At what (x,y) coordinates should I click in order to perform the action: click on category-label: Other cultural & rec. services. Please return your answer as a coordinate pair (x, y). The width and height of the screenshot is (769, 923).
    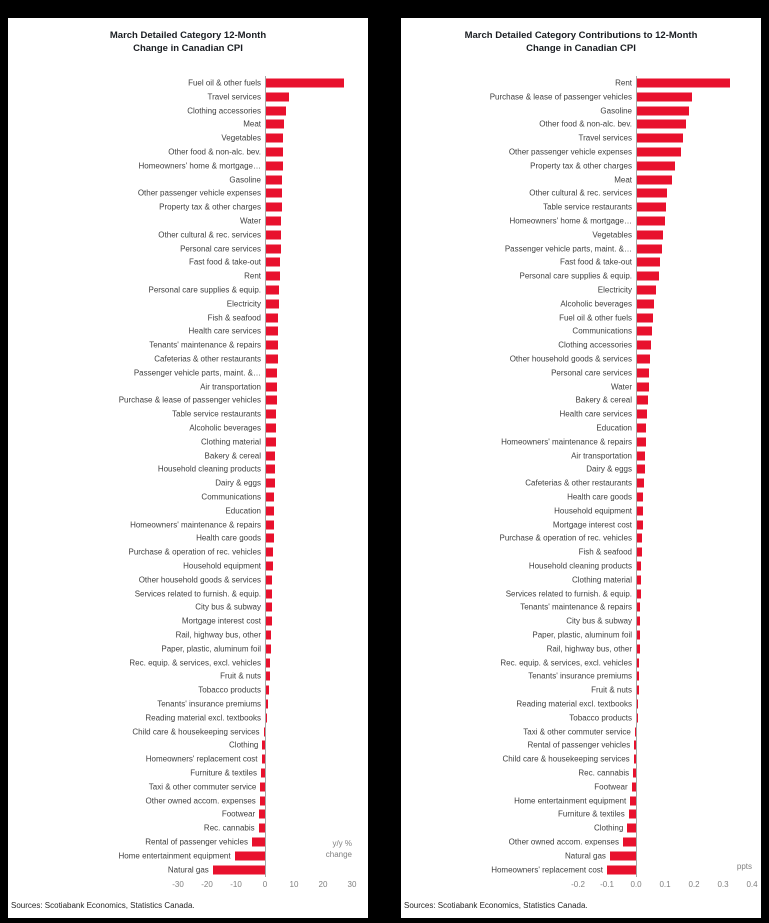
    Looking at the image, I should click on (209, 235).